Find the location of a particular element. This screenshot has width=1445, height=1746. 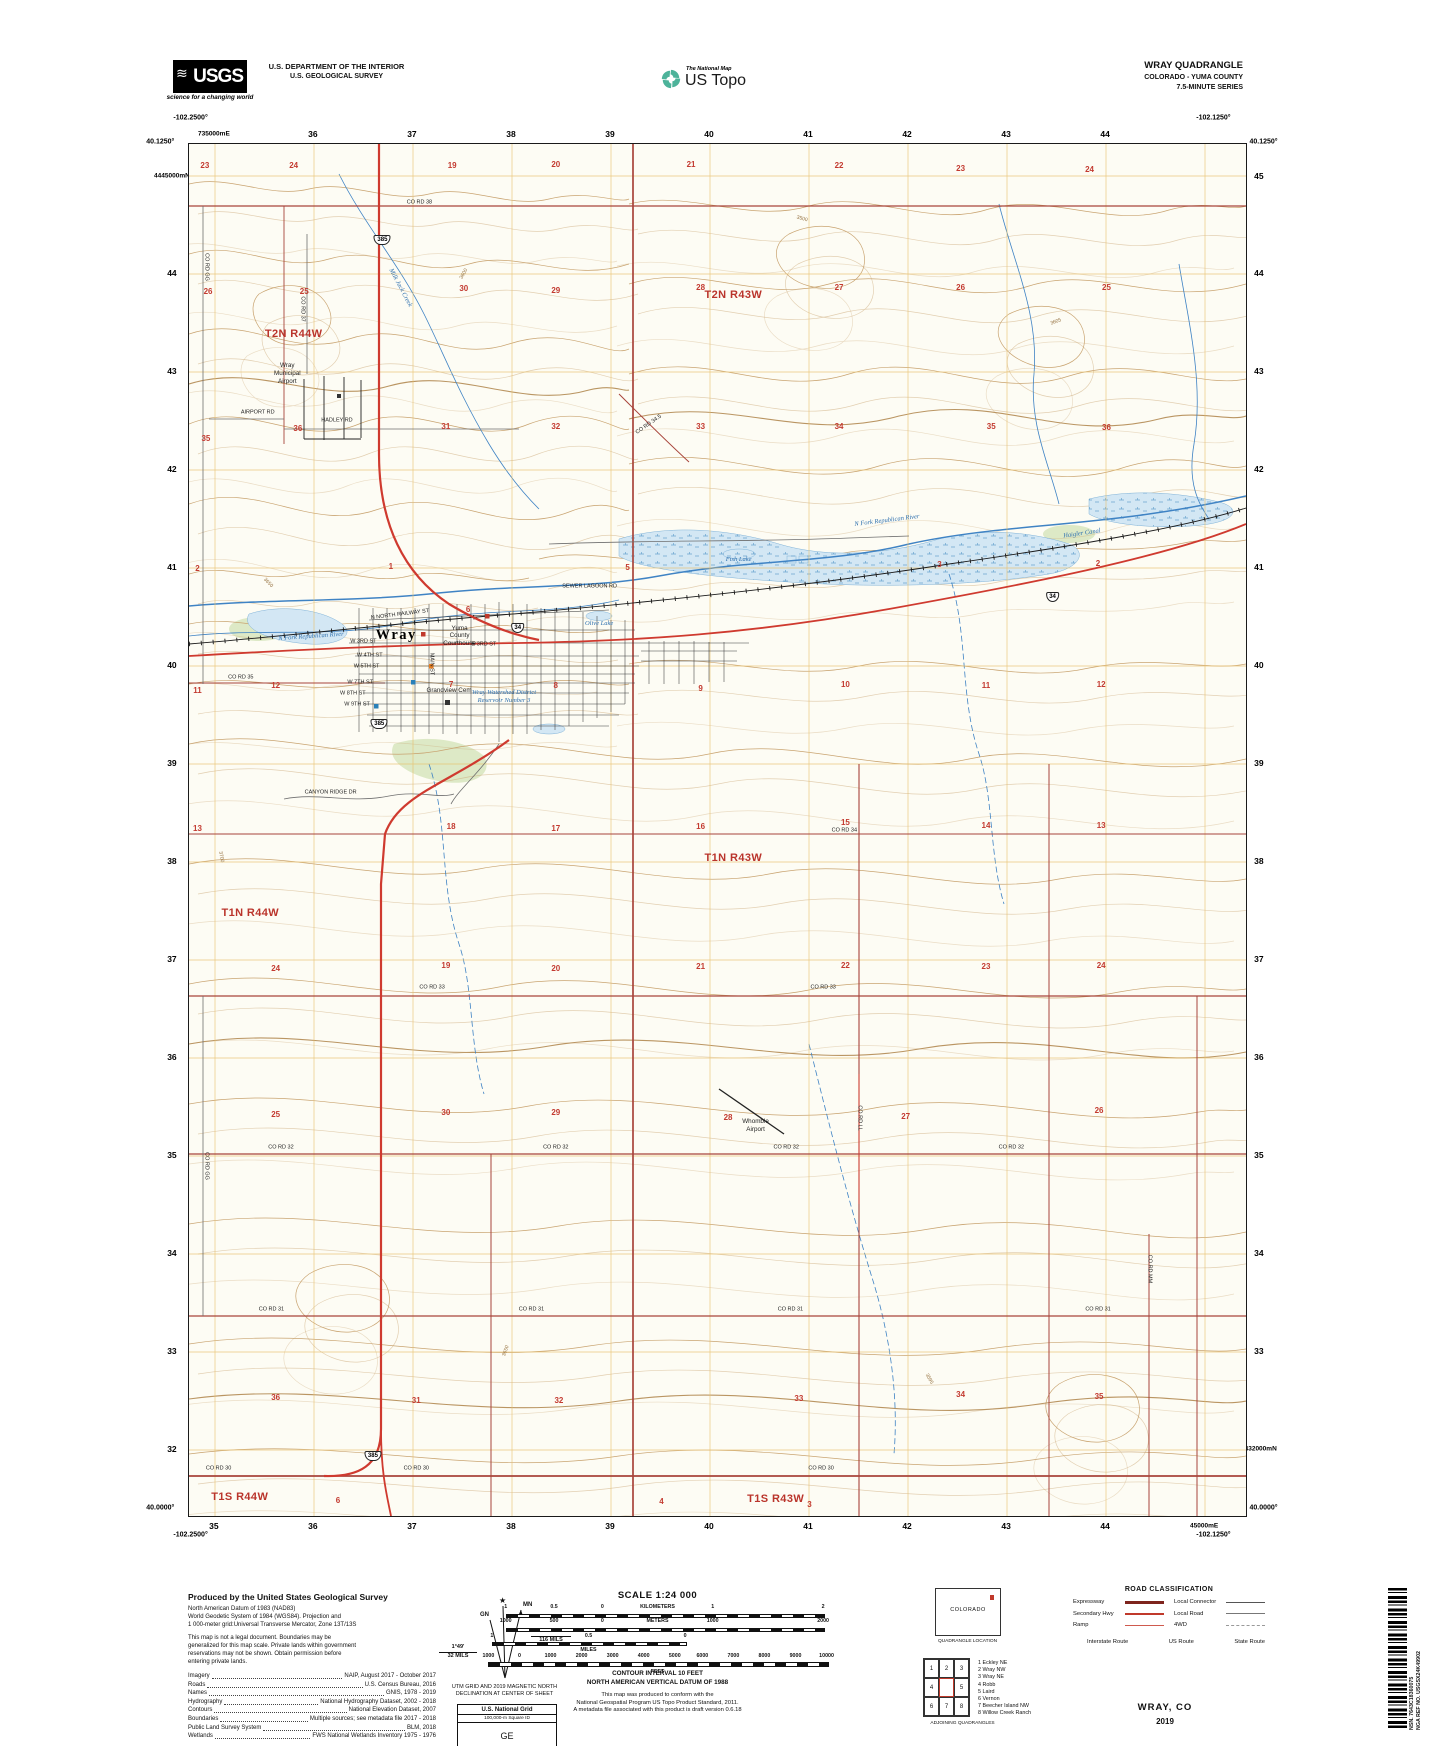

grid-label: 44 is located at coordinates (1105, 1526).